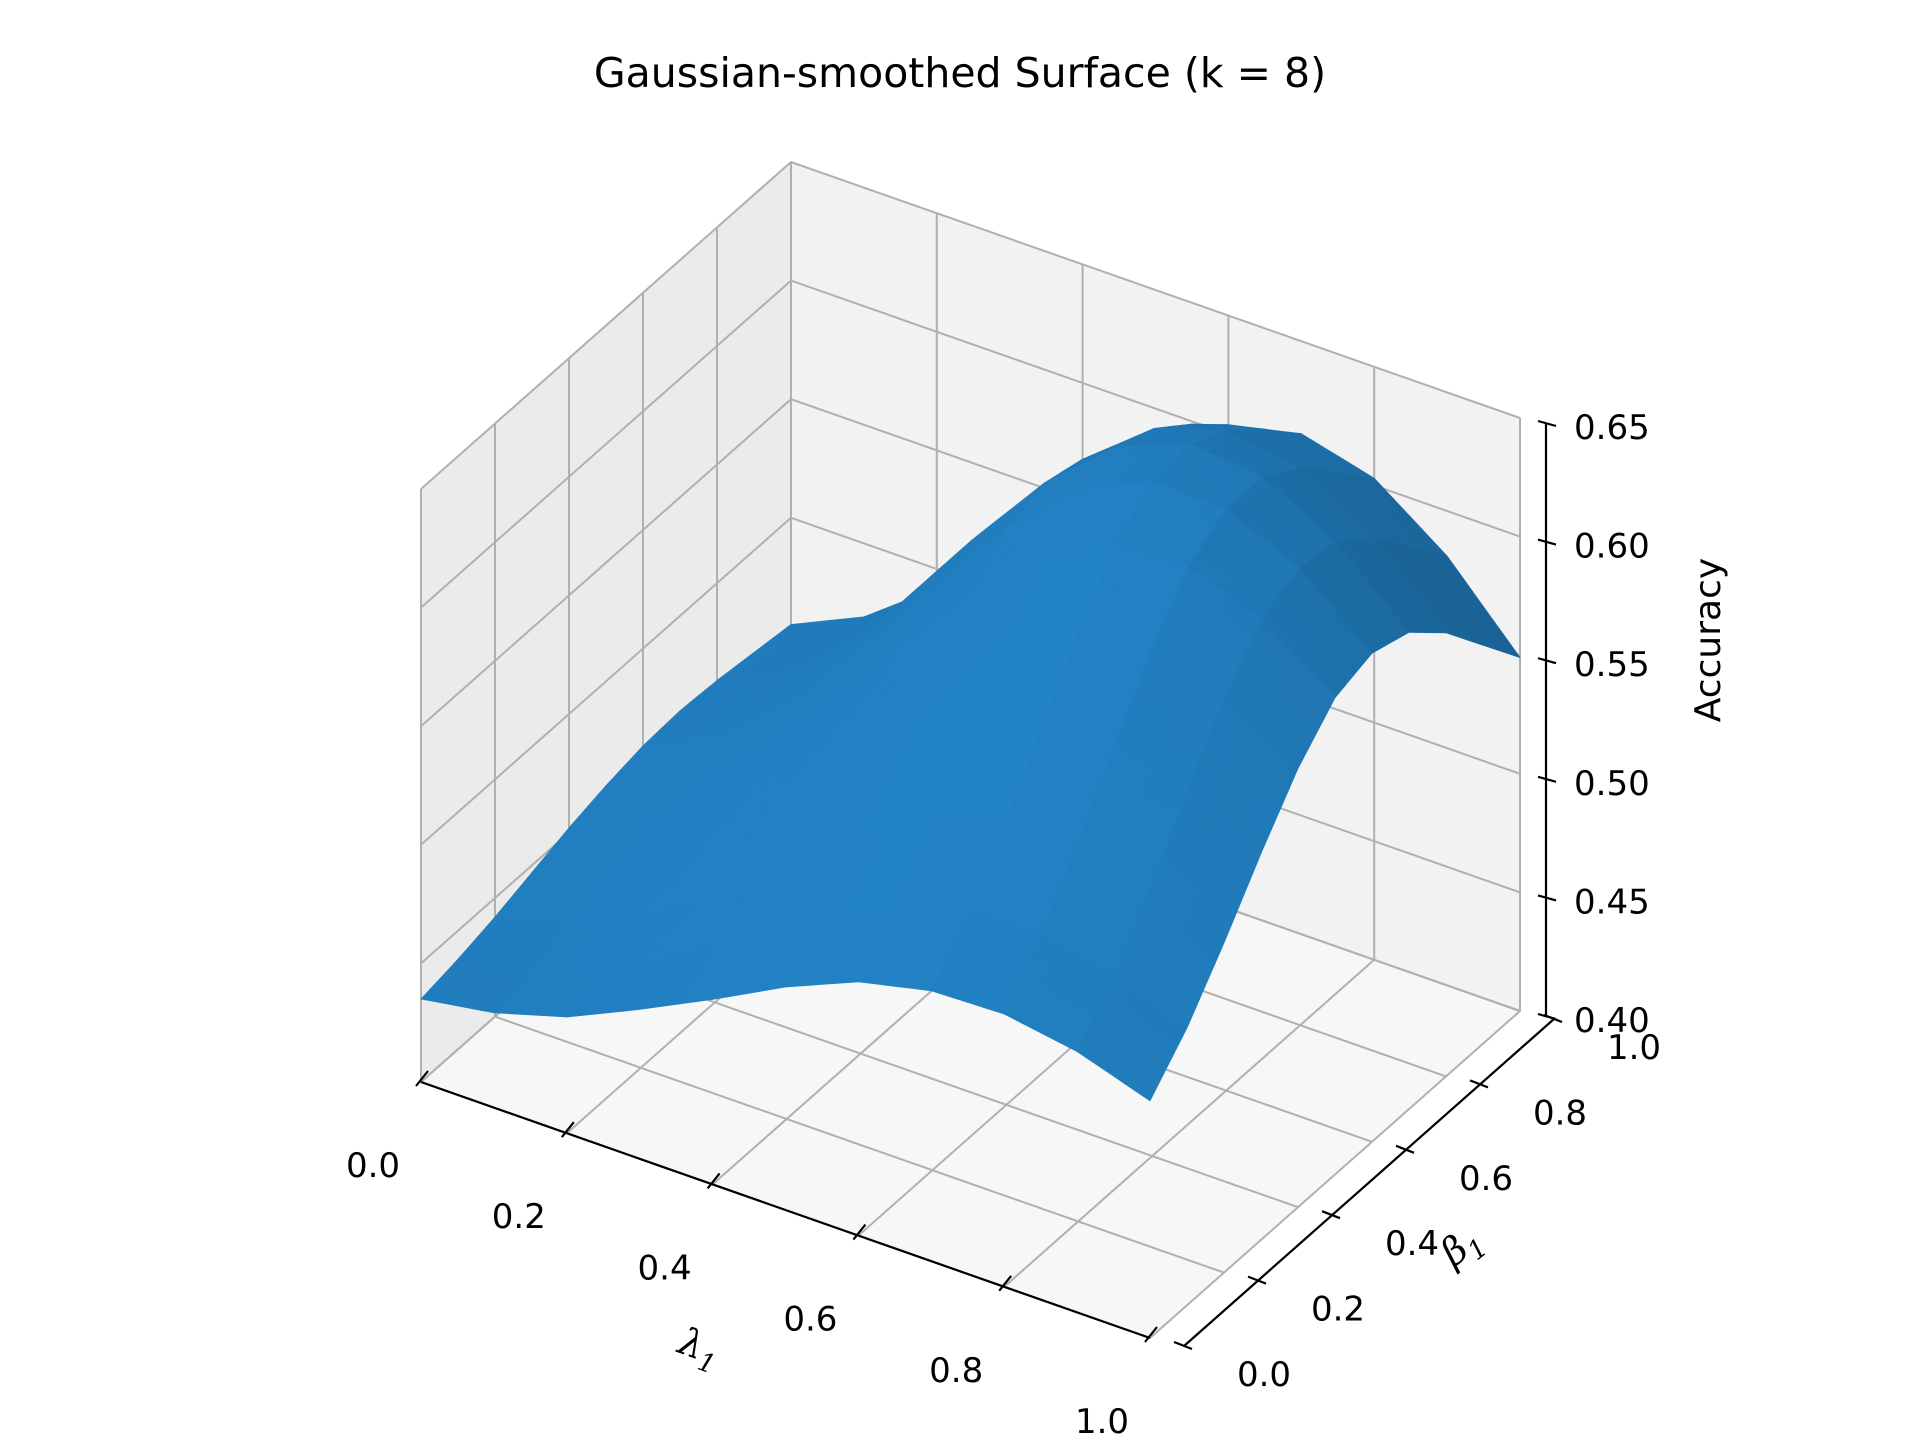 This screenshot has height=1440, width=1920. I want to click on z-tick-label: 0.45, so click(1612, 902).